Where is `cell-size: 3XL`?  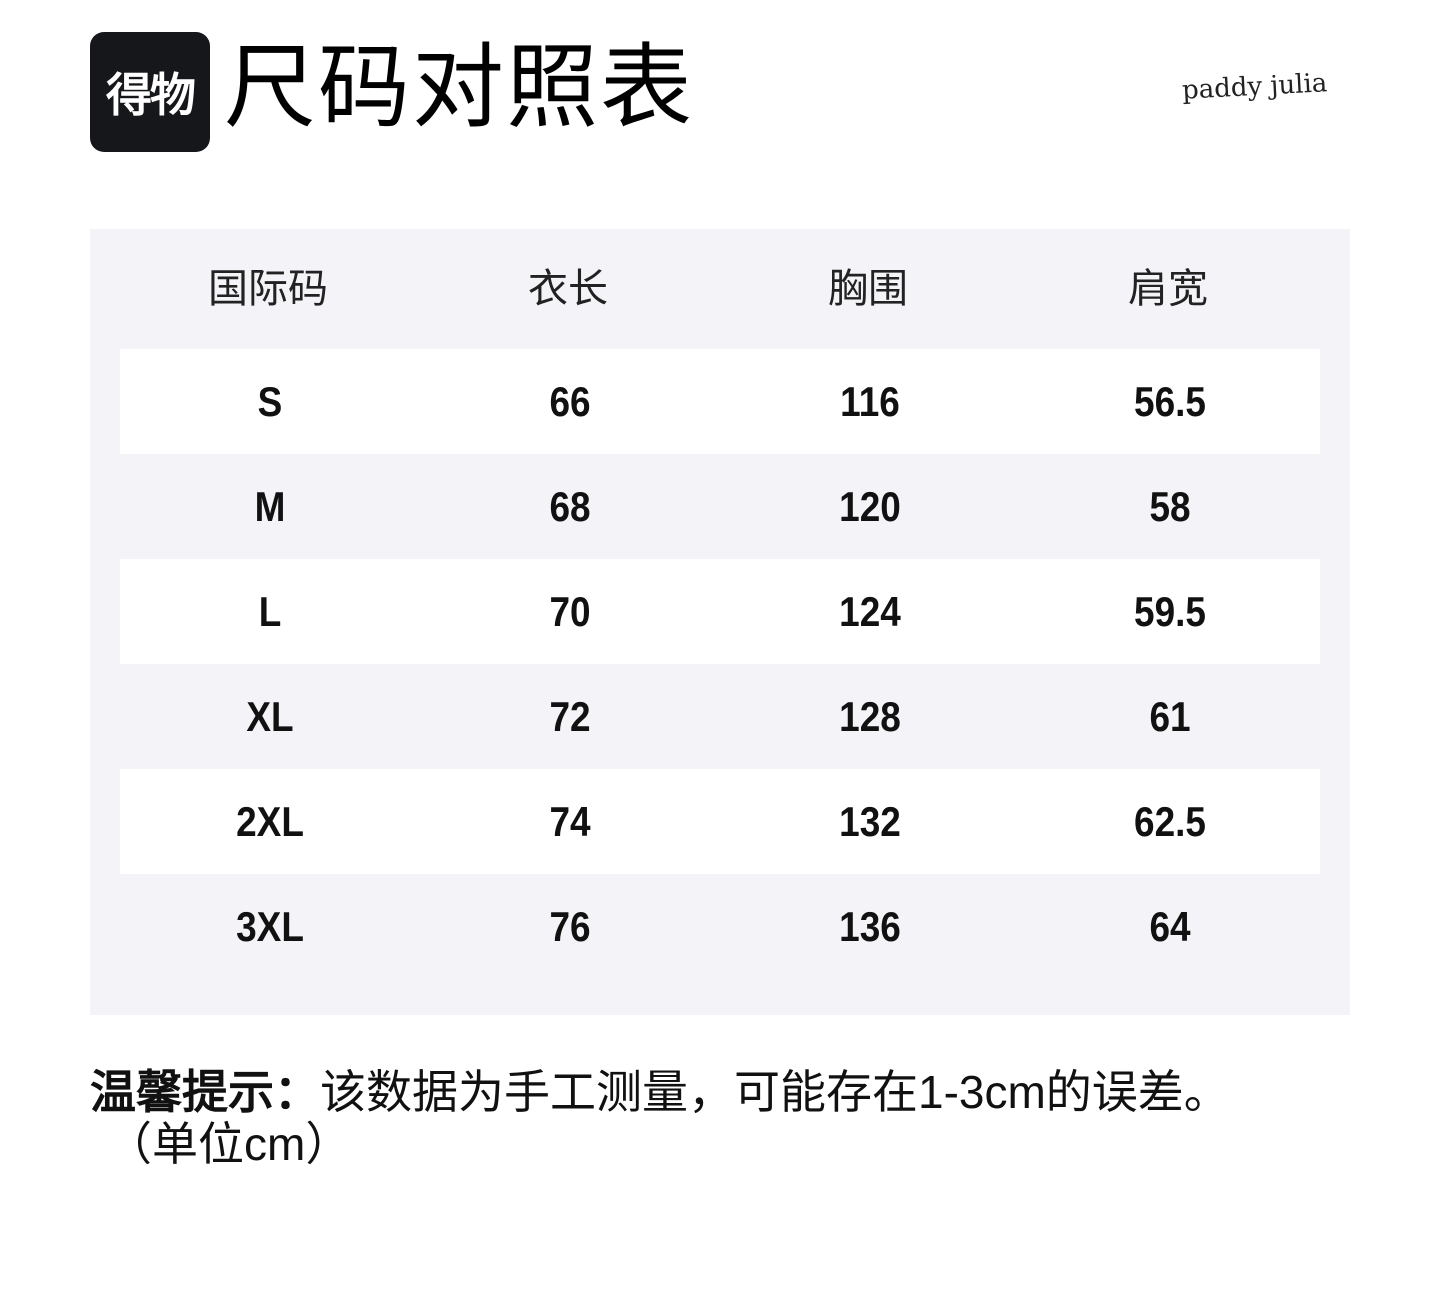 cell-size: 3XL is located at coordinates (270, 926).